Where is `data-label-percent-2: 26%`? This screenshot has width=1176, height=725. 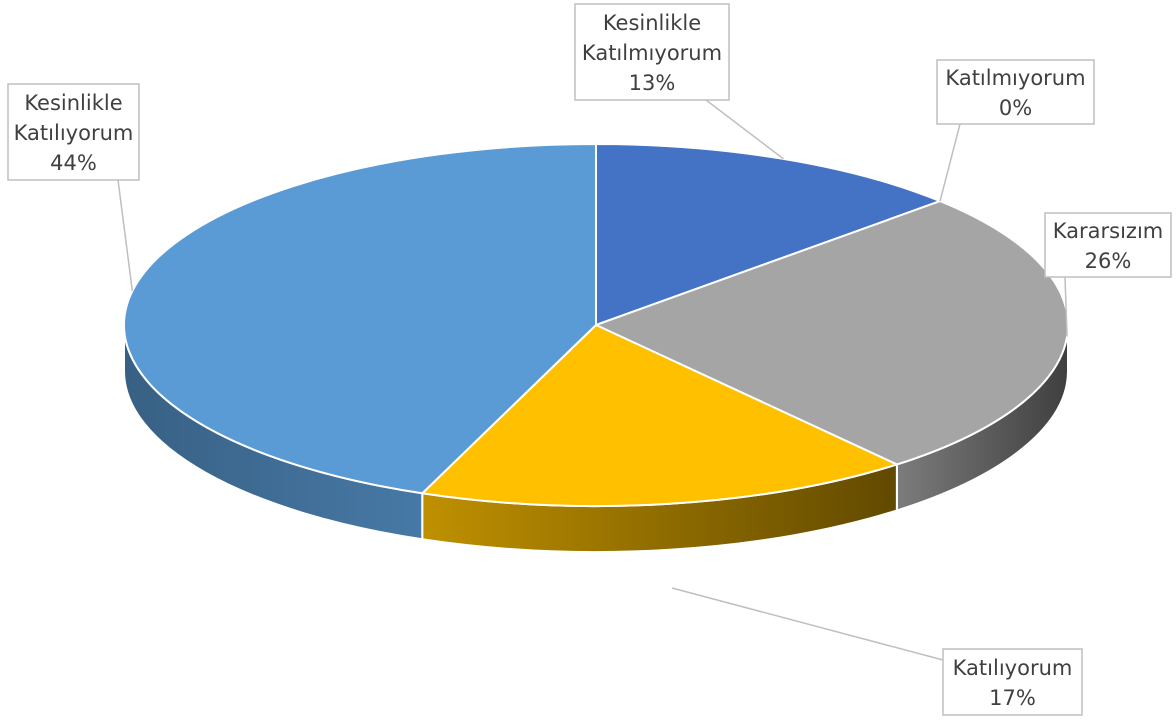
data-label-percent-2: 26% is located at coordinates (1108, 261).